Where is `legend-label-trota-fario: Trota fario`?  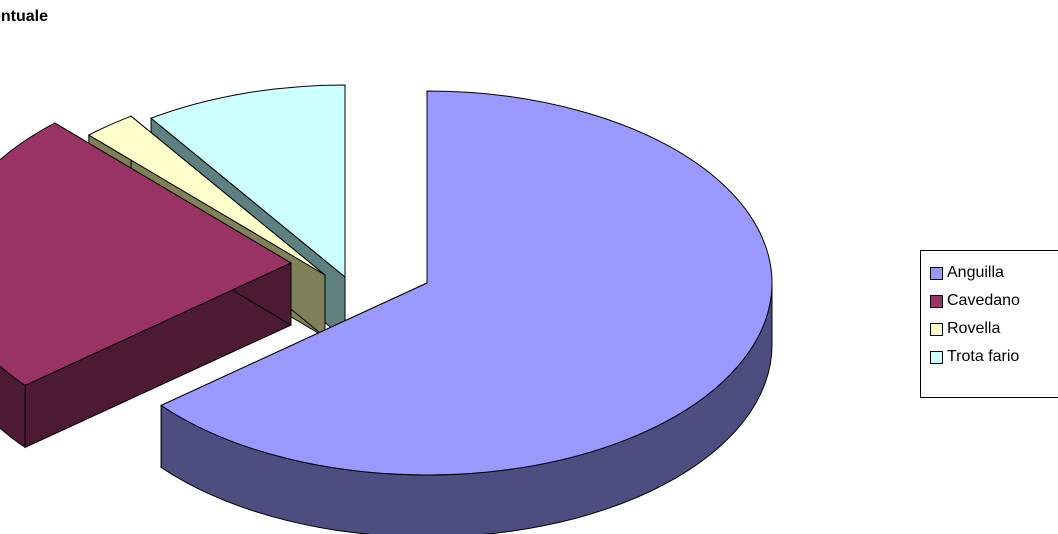 legend-label-trota-fario: Trota fario is located at coordinates (983, 356).